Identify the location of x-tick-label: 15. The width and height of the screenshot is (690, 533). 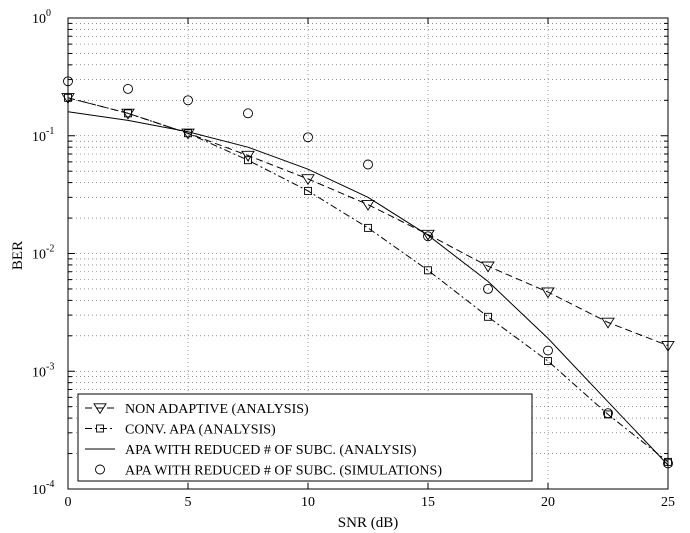
(428, 502).